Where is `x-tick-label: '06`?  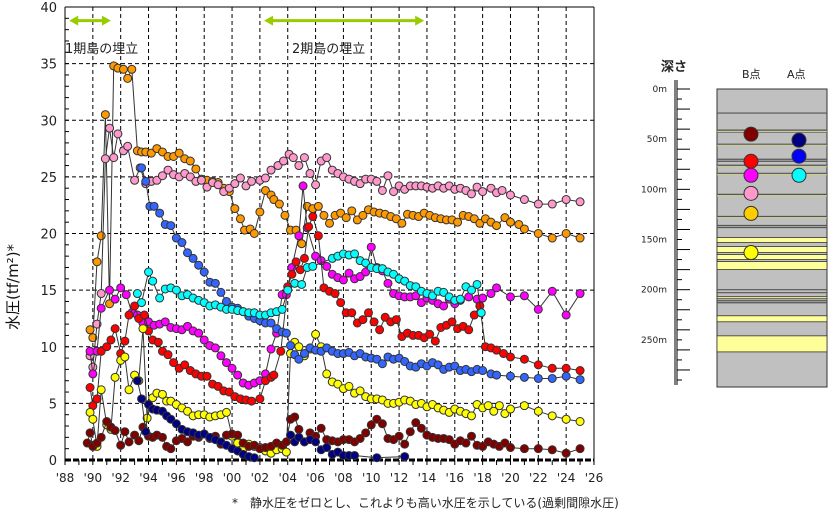
x-tick-label: '06 is located at coordinates (315, 478).